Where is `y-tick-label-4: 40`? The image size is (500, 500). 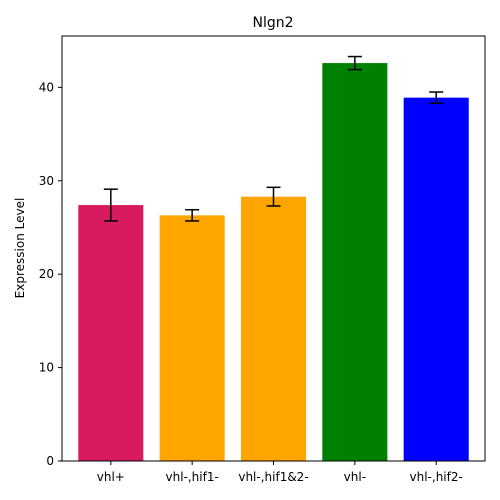 y-tick-label-4: 40 is located at coordinates (46, 87).